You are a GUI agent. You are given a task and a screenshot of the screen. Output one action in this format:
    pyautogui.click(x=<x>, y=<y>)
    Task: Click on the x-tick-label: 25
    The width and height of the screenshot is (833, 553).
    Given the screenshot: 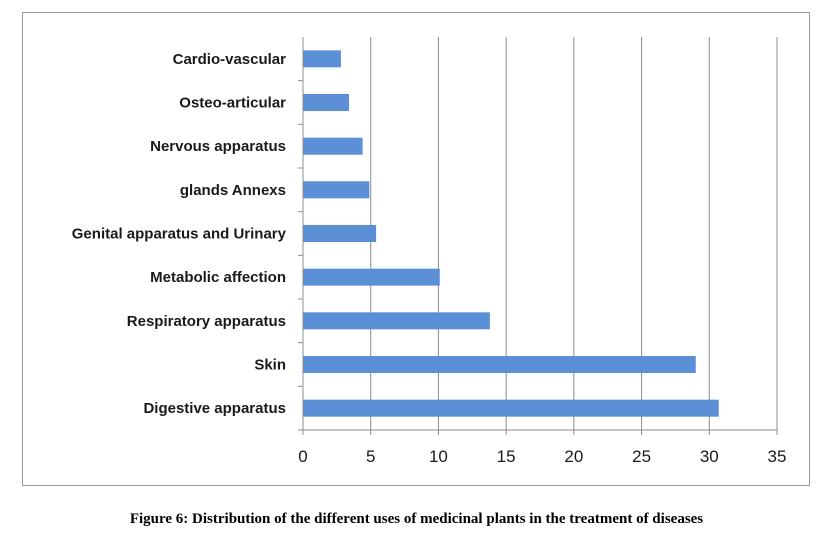 What is the action you would take?
    pyautogui.click(x=641, y=456)
    